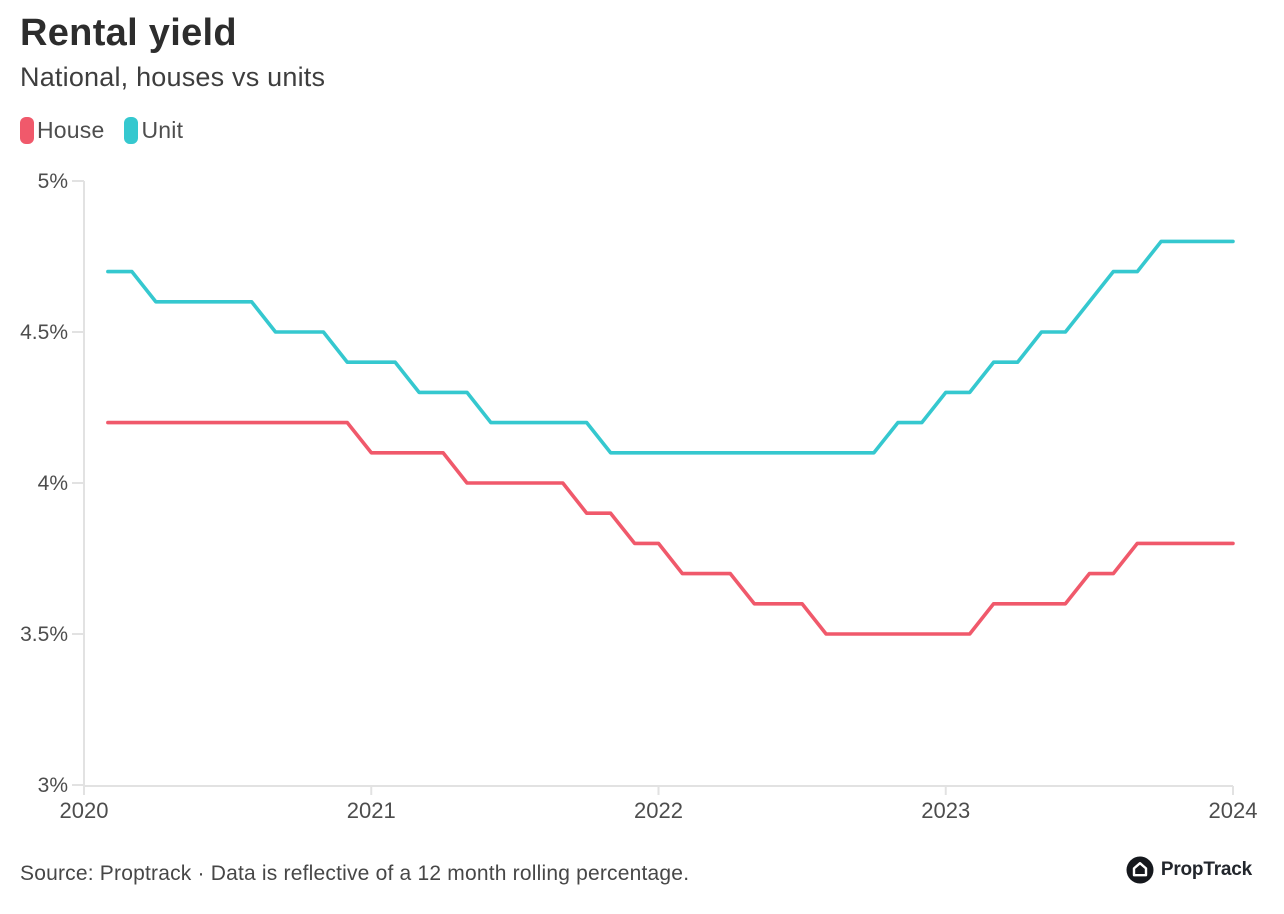 Image resolution: width=1284 pixels, height=914 pixels. I want to click on legend-swatch-house, so click(27, 130).